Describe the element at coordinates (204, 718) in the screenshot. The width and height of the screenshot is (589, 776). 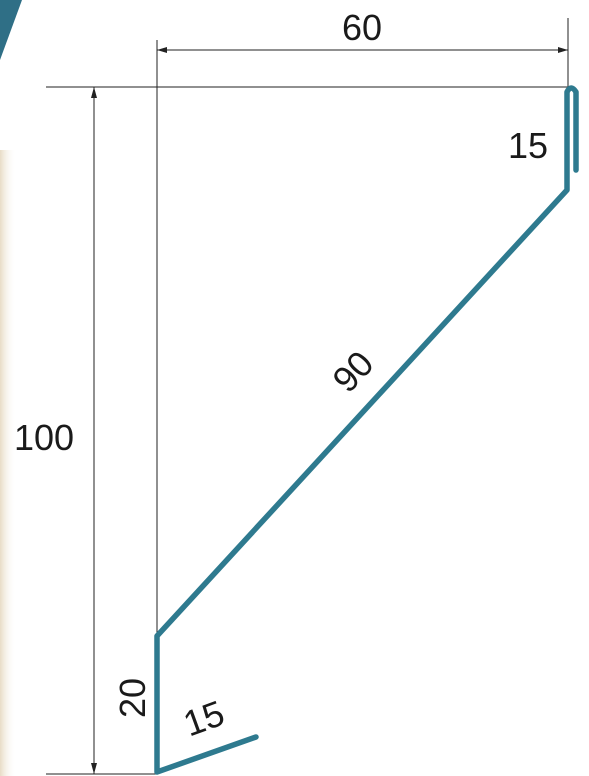
I see `bottom-flange-label: 15` at that location.